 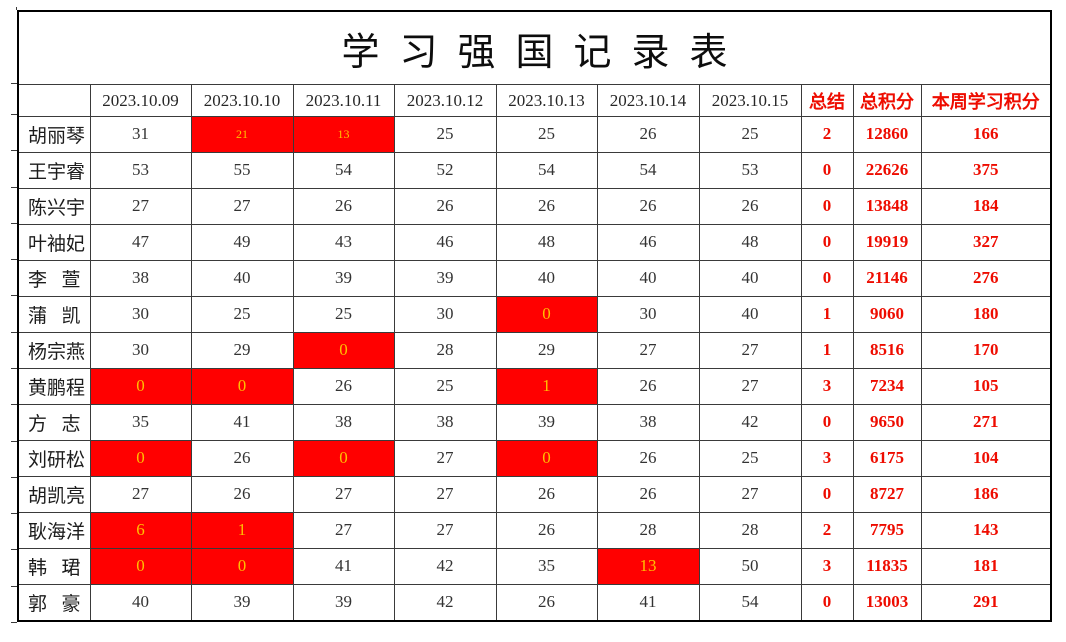 I want to click on score-cell: 50, so click(x=750, y=566).